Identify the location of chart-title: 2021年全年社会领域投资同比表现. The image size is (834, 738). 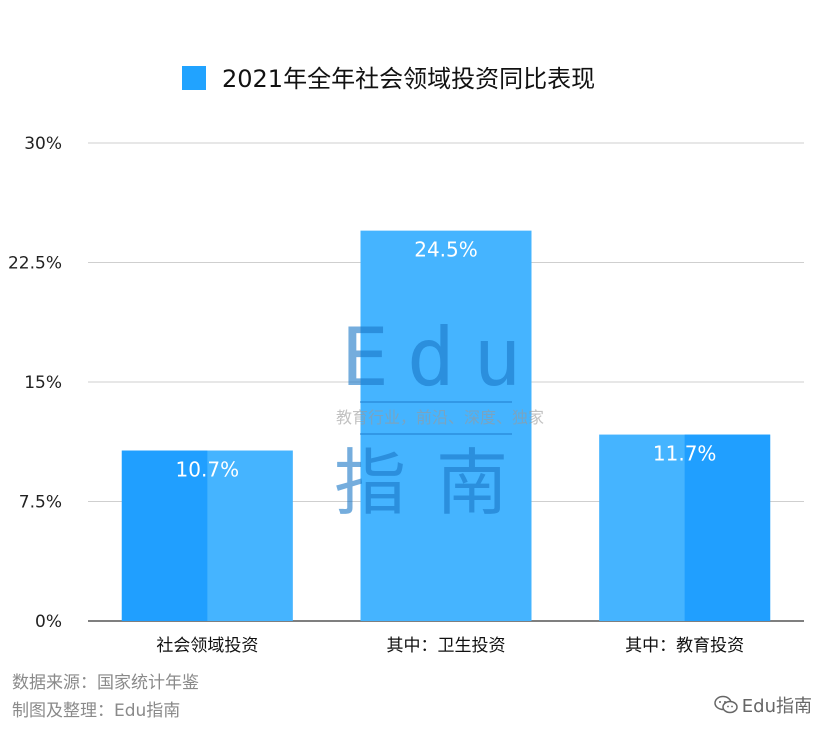
(408, 79).